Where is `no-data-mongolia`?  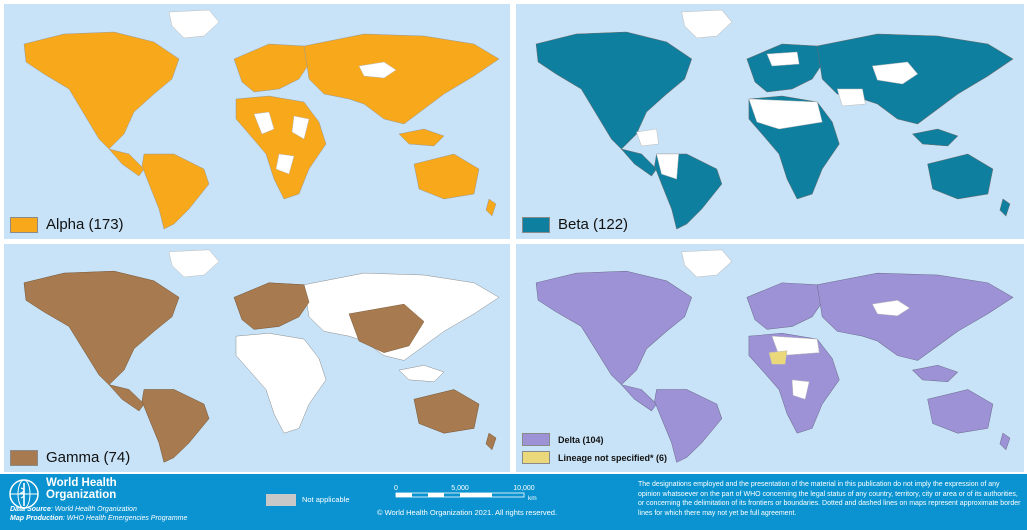
no-data-mongolia is located at coordinates (891, 308).